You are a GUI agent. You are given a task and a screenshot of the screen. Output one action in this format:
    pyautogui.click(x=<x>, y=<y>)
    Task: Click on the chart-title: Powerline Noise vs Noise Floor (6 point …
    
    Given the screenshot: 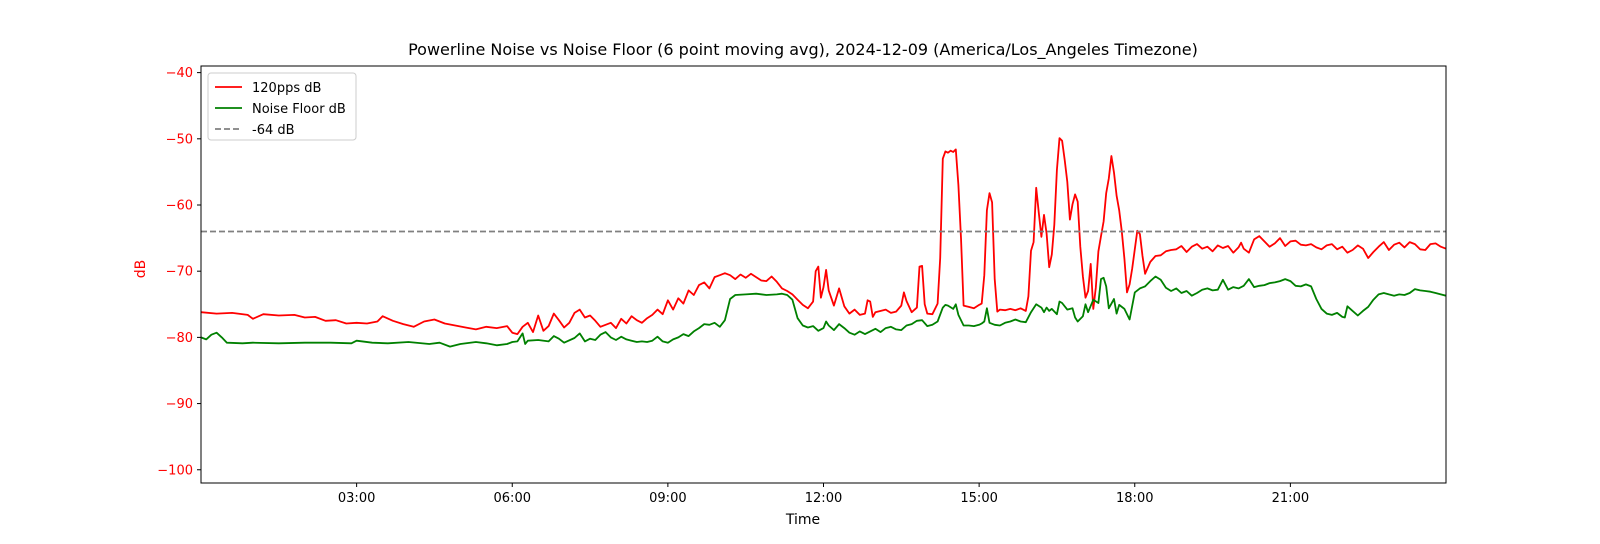 What is the action you would take?
    pyautogui.click(x=803, y=50)
    